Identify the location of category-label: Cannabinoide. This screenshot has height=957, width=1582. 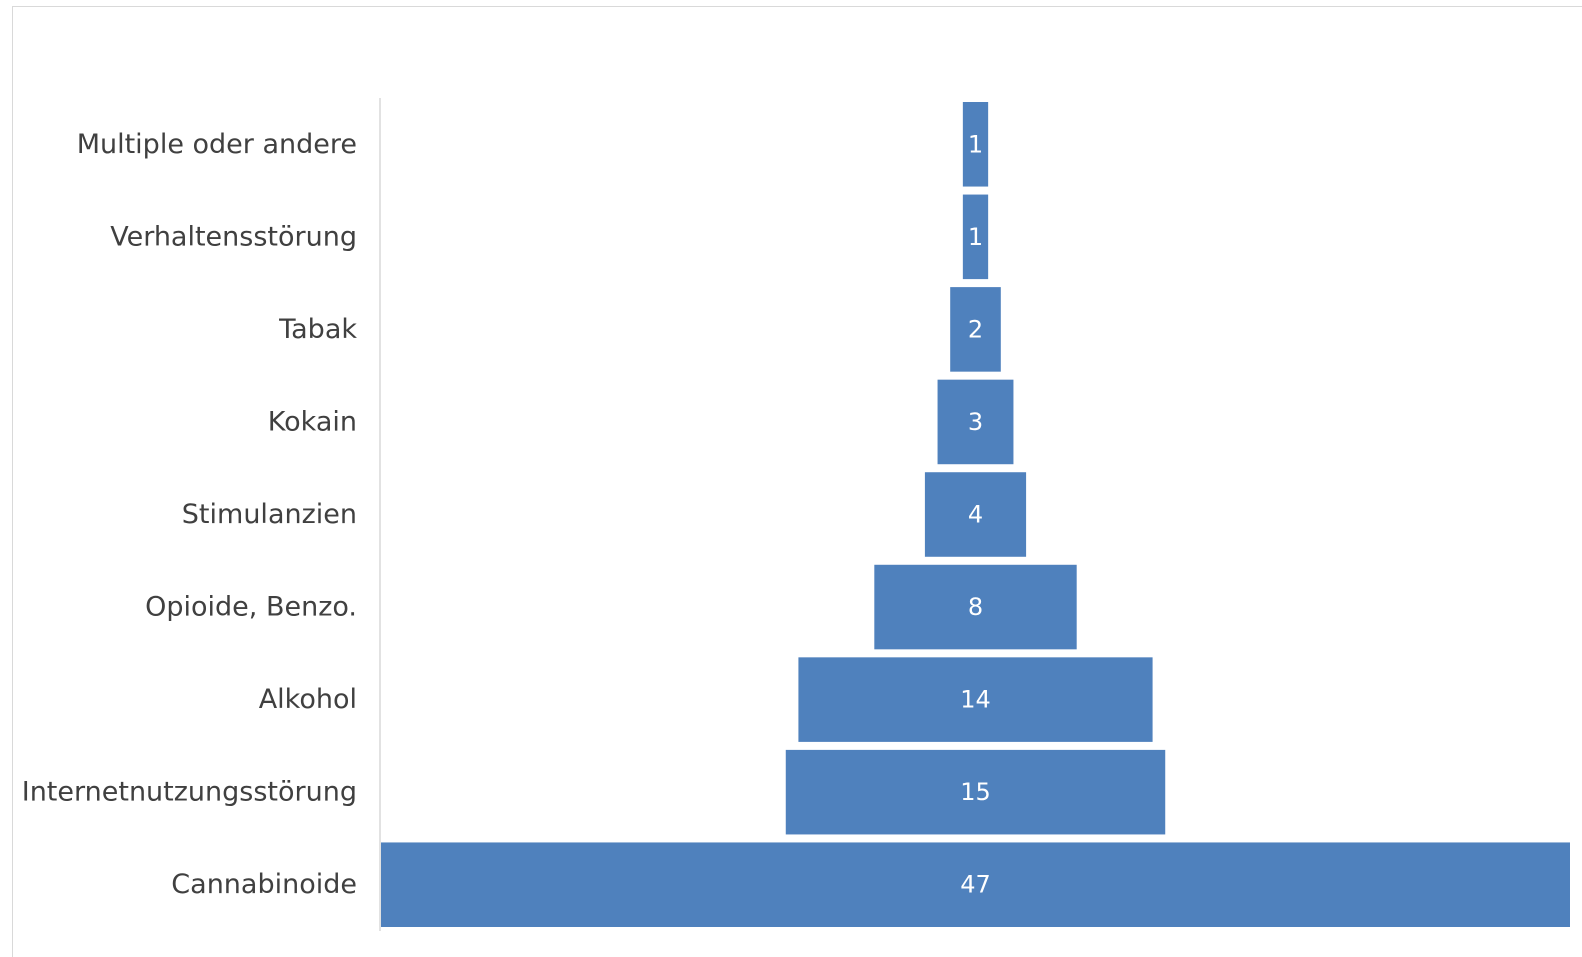
(264, 884).